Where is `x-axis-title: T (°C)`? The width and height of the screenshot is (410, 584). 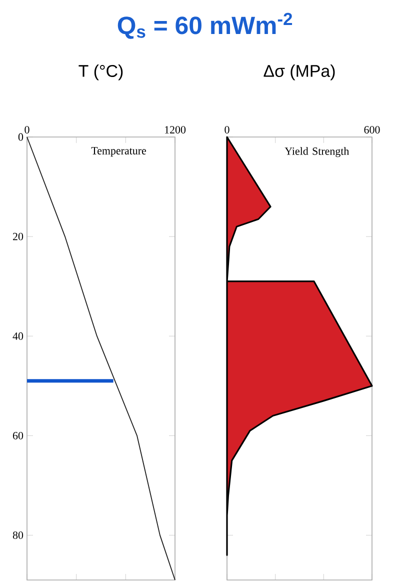 x-axis-title: T (°C) is located at coordinates (100, 72).